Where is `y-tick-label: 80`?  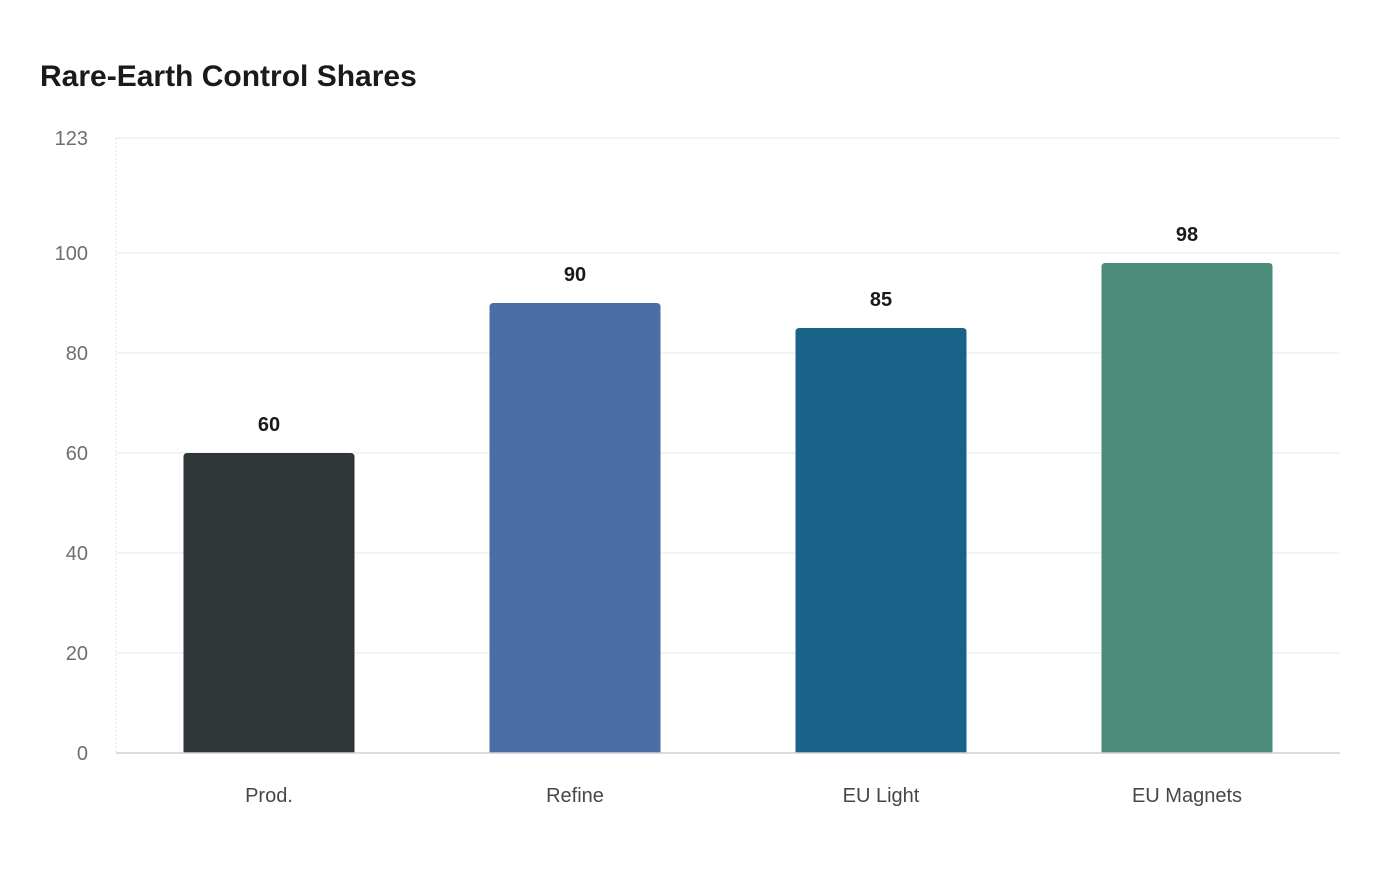
y-tick-label: 80 is located at coordinates (77, 354).